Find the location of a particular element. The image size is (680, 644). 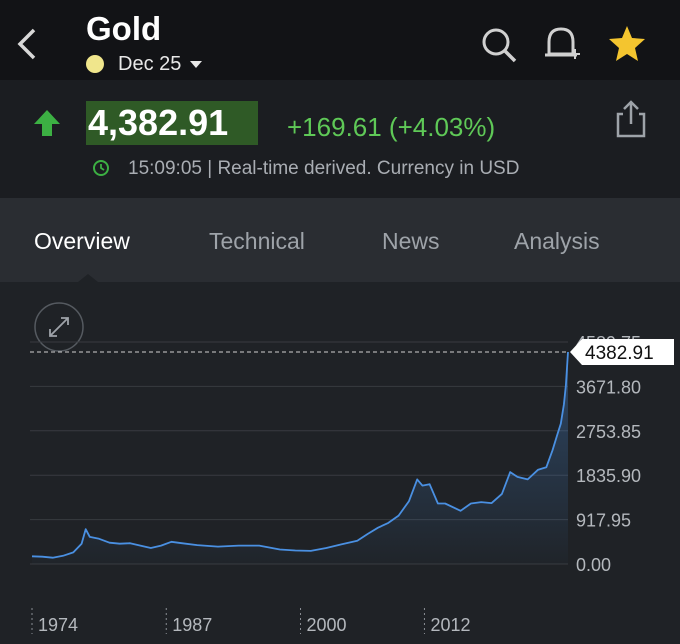

x-tick-label: 2012 is located at coordinates (450, 625).